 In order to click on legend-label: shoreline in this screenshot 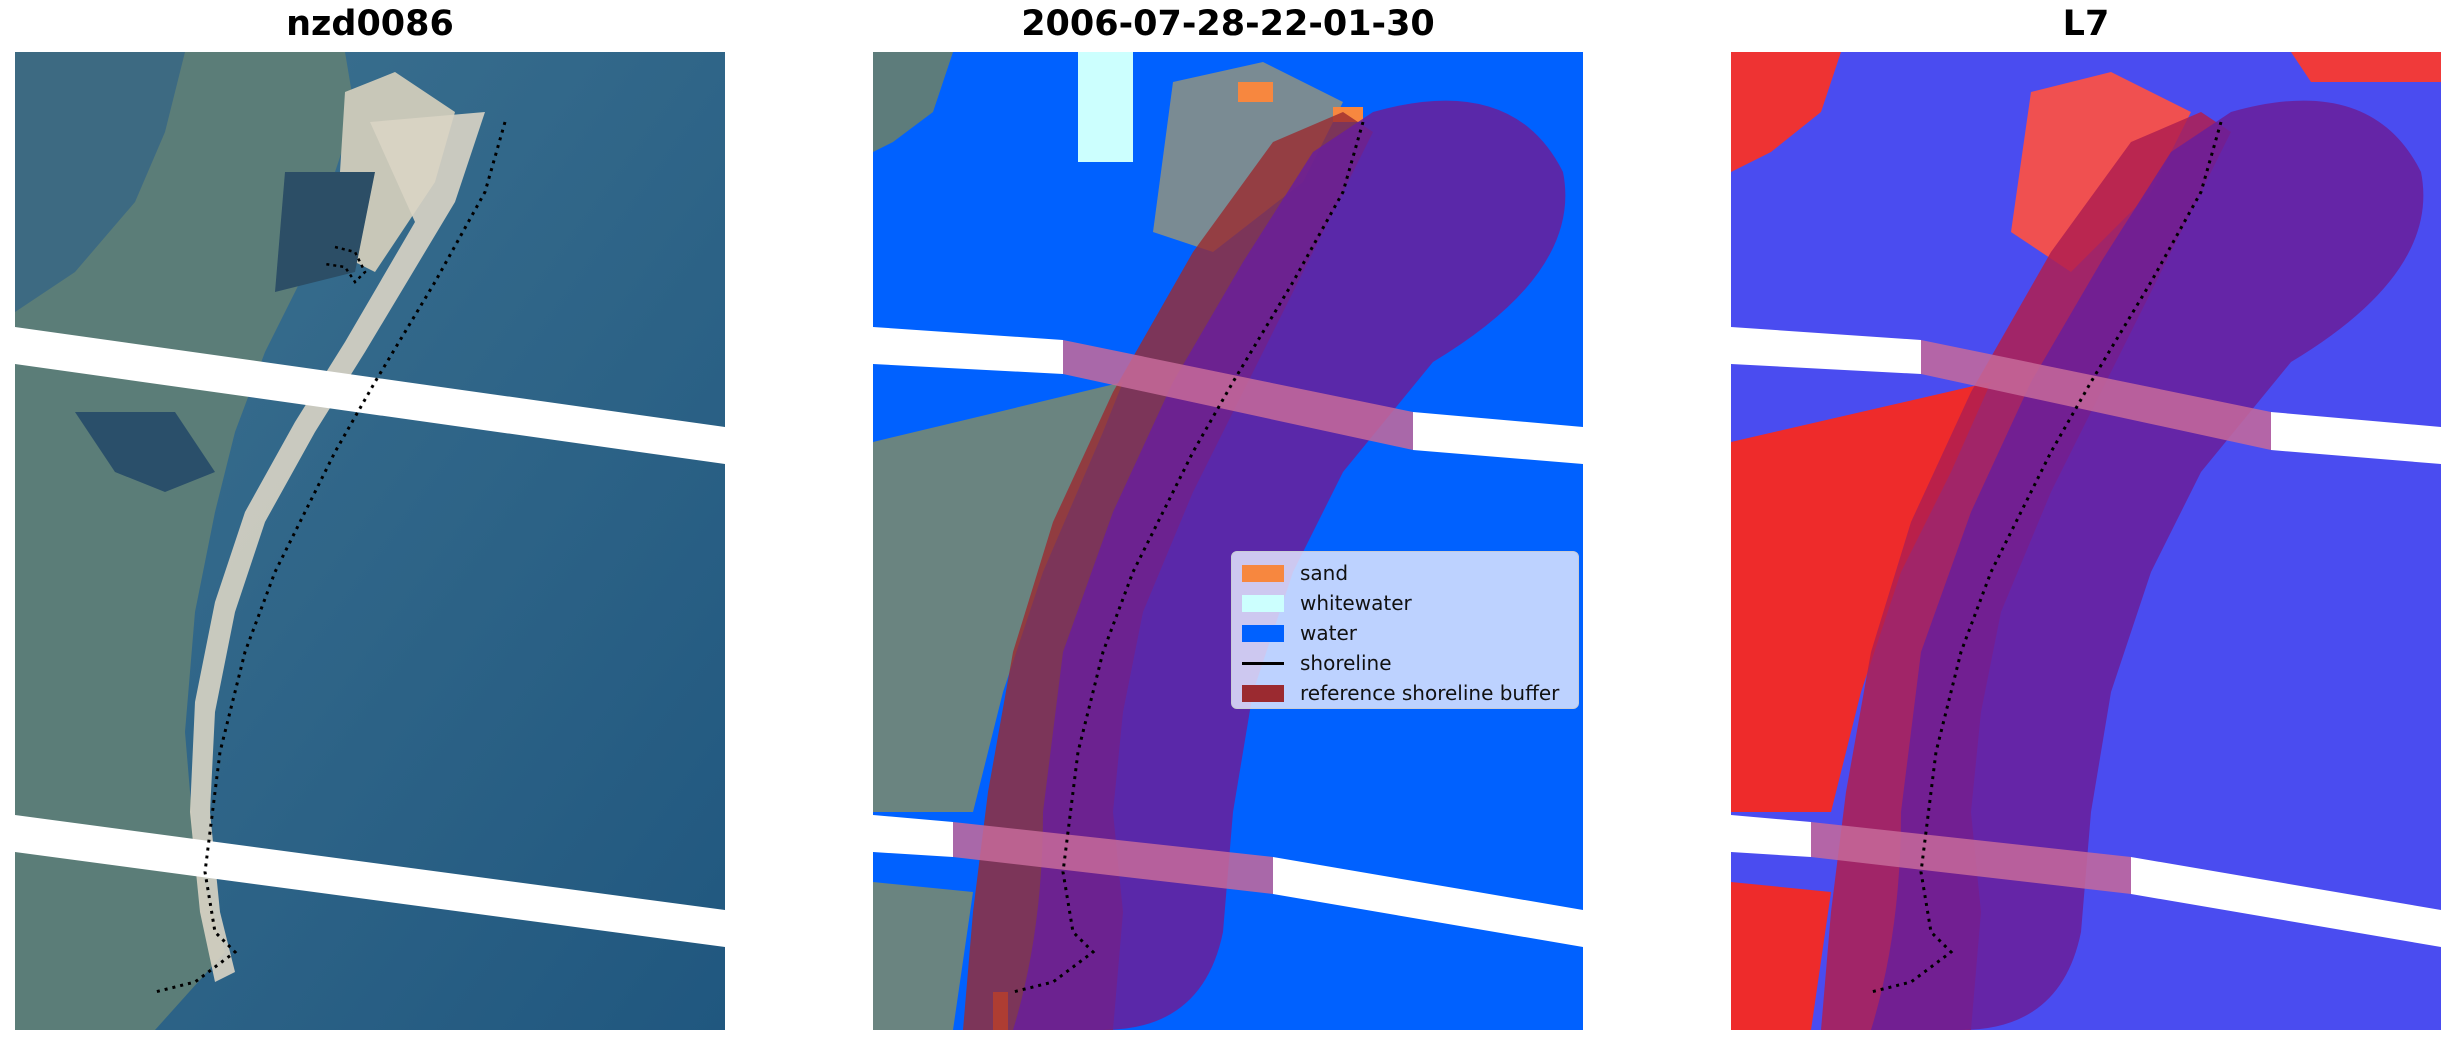, I will do `click(1346, 663)`.